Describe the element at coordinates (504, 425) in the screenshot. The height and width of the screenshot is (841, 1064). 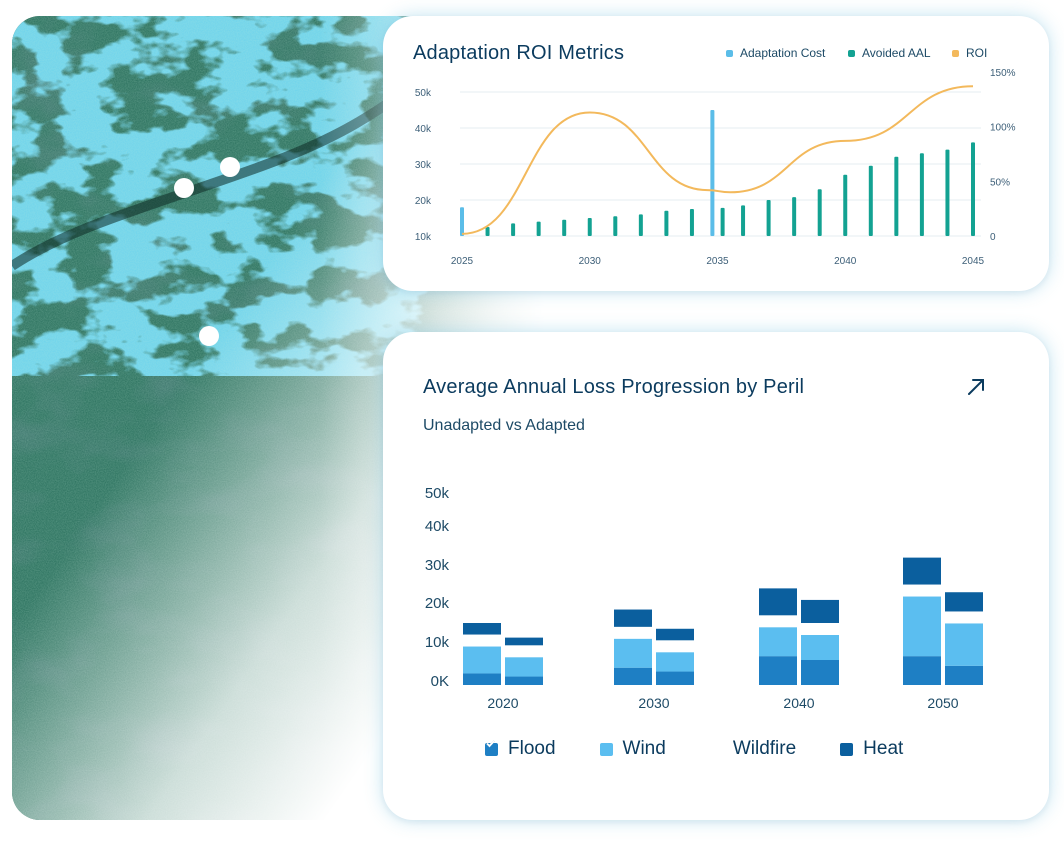
I see `aal-chart-subtitle: Unadapted vs Adapted` at that location.